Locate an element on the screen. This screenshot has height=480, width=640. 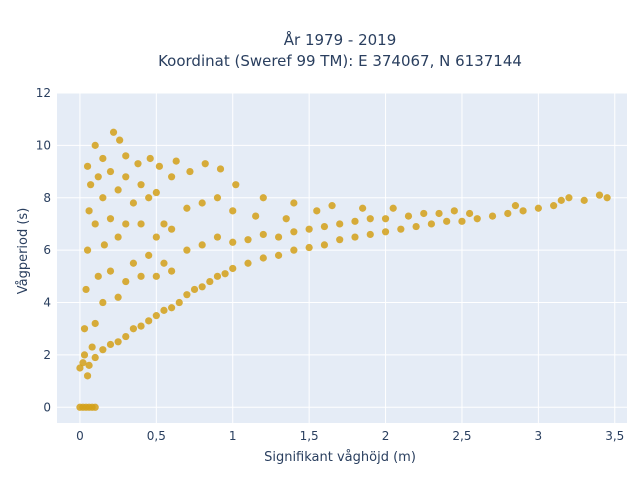
x-tick-label: 3 is located at coordinates (539, 436).